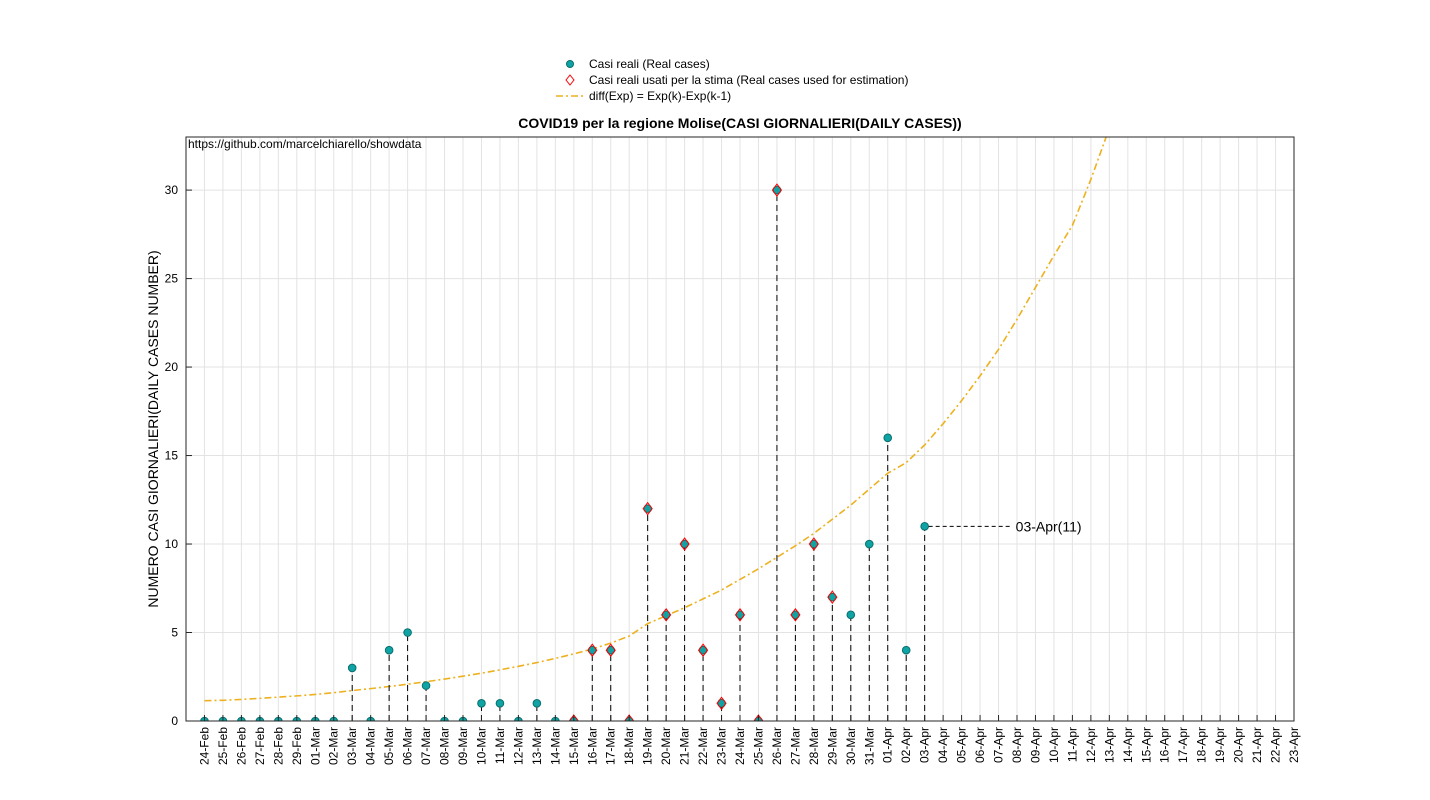 Image resolution: width=1430 pixels, height=800 pixels. I want to click on x-tick-label: 23-Apr, so click(1294, 745).